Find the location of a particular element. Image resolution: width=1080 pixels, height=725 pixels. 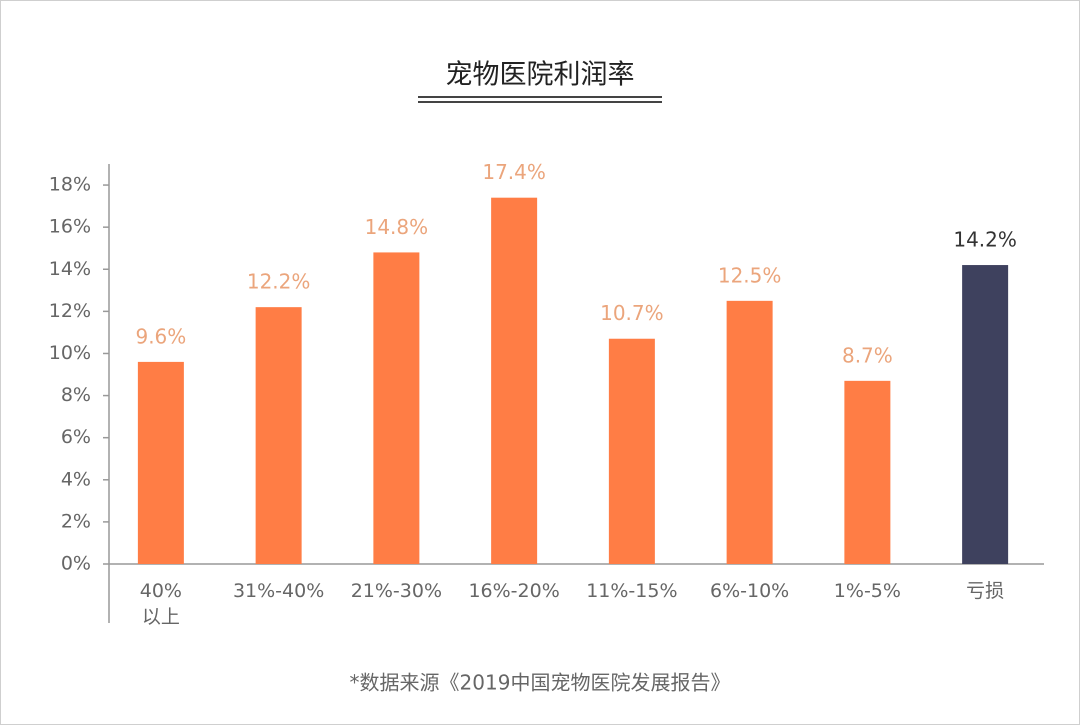

value-label: 8.7% is located at coordinates (867, 355).